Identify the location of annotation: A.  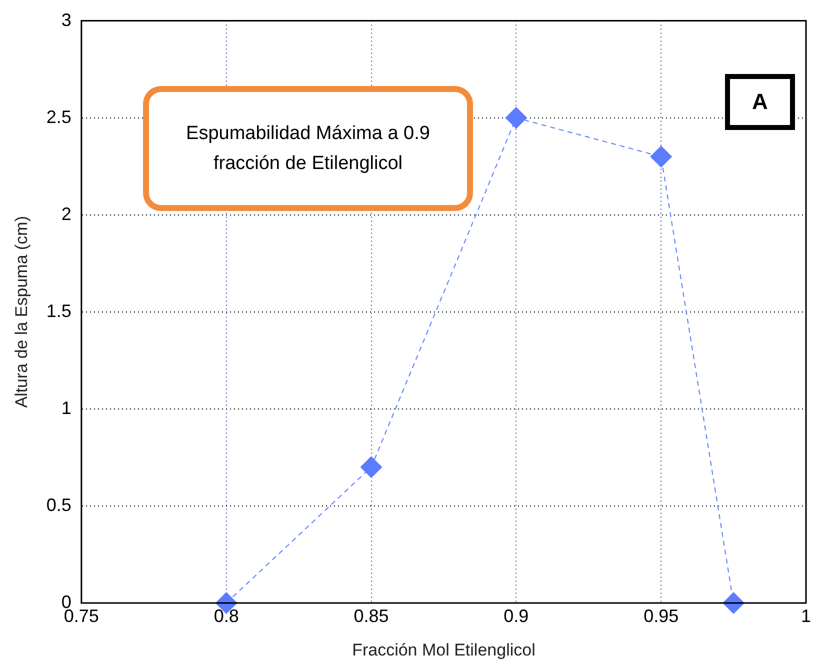
(760, 102).